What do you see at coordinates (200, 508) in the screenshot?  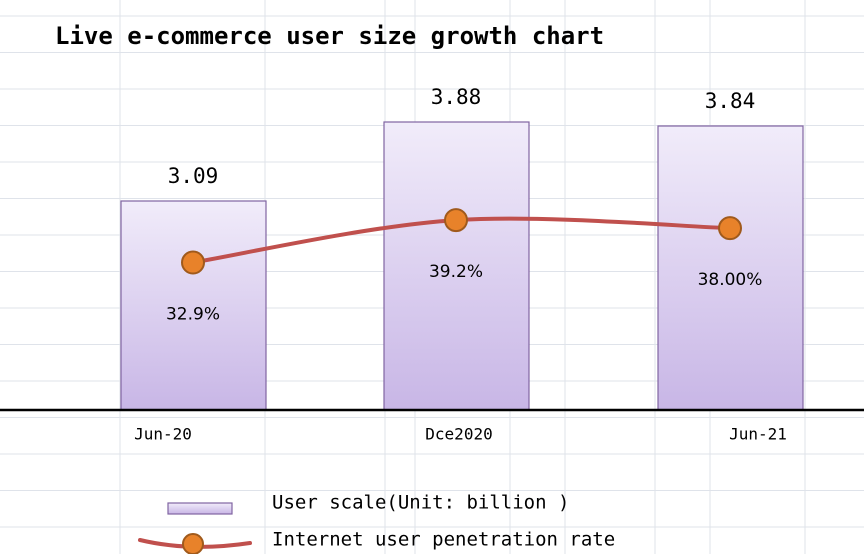 I see `legend-swatch-bar` at bounding box center [200, 508].